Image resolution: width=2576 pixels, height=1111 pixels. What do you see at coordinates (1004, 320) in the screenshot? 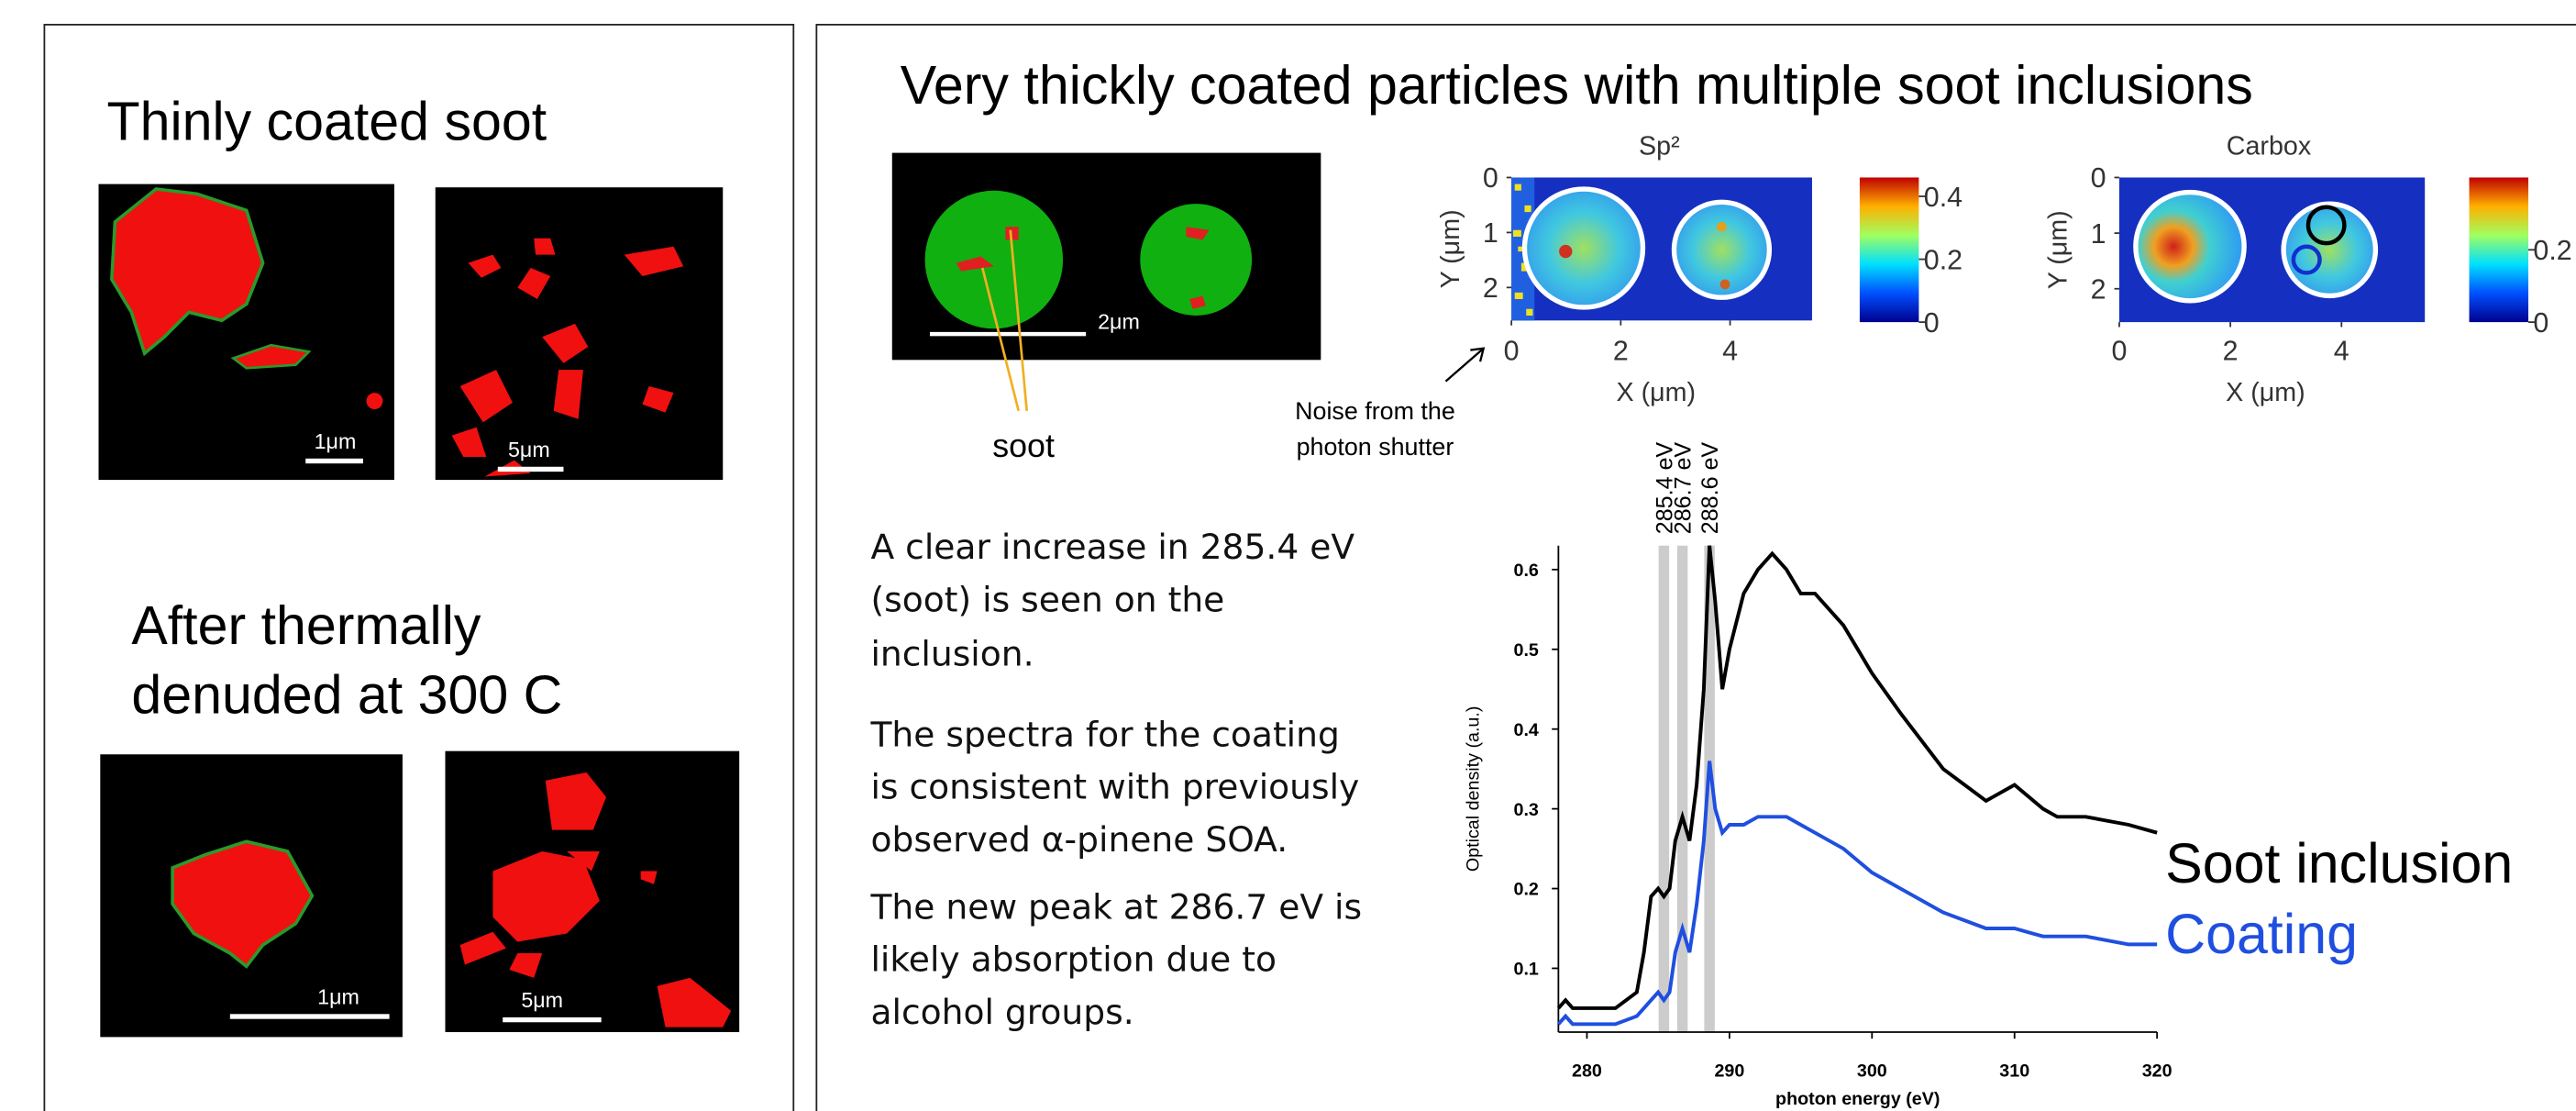
I see `pointer-line` at bounding box center [1004, 320].